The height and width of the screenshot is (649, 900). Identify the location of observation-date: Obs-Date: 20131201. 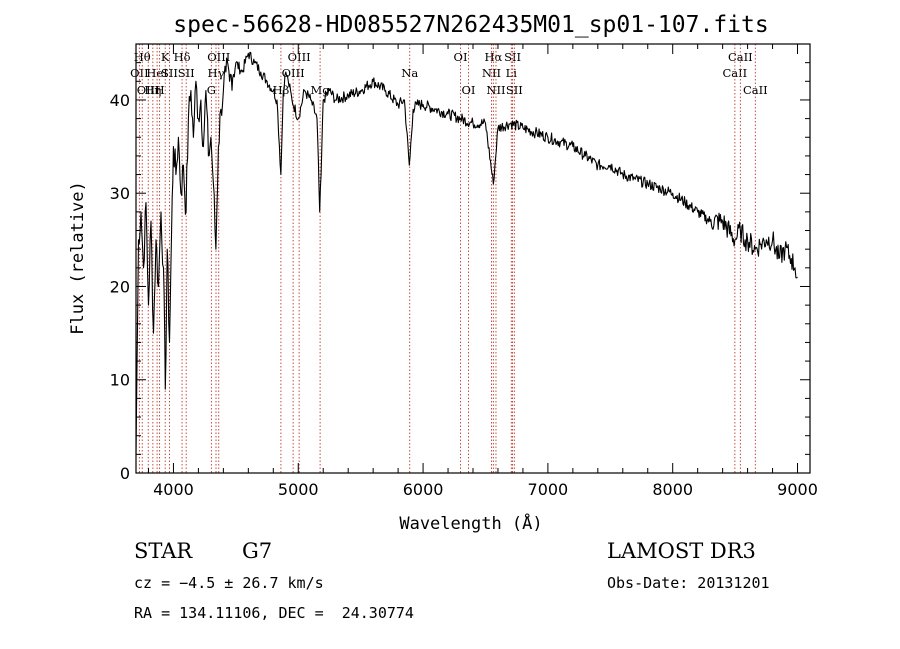
(688, 583).